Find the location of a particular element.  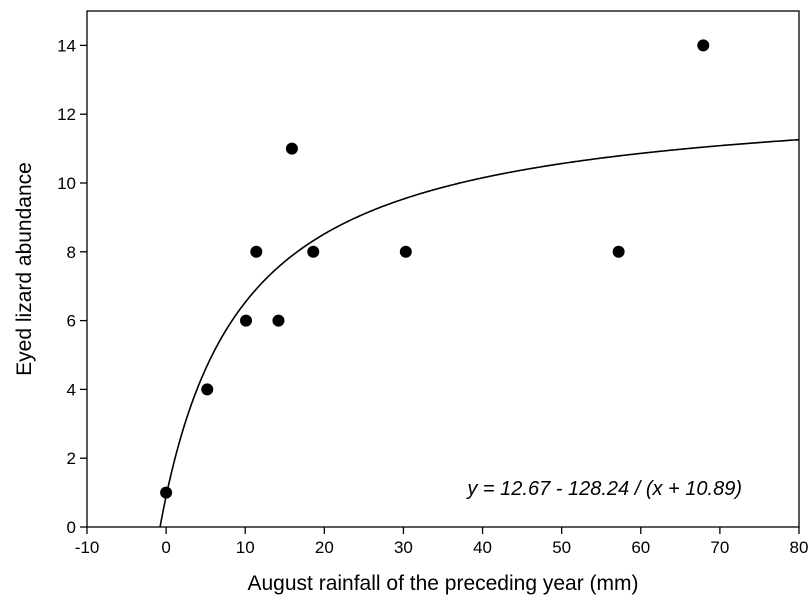

x-tick-label: 70 is located at coordinates (719, 547).